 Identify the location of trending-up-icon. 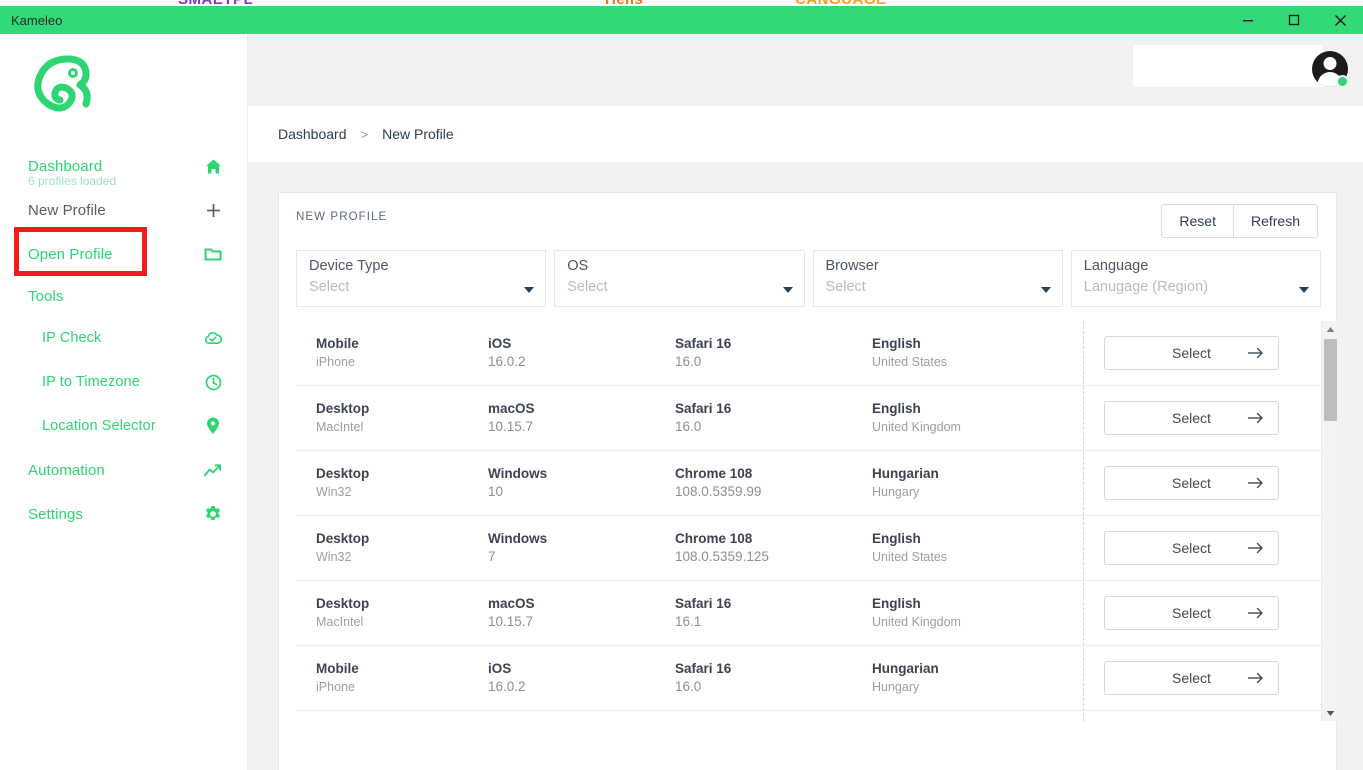
(213, 470).